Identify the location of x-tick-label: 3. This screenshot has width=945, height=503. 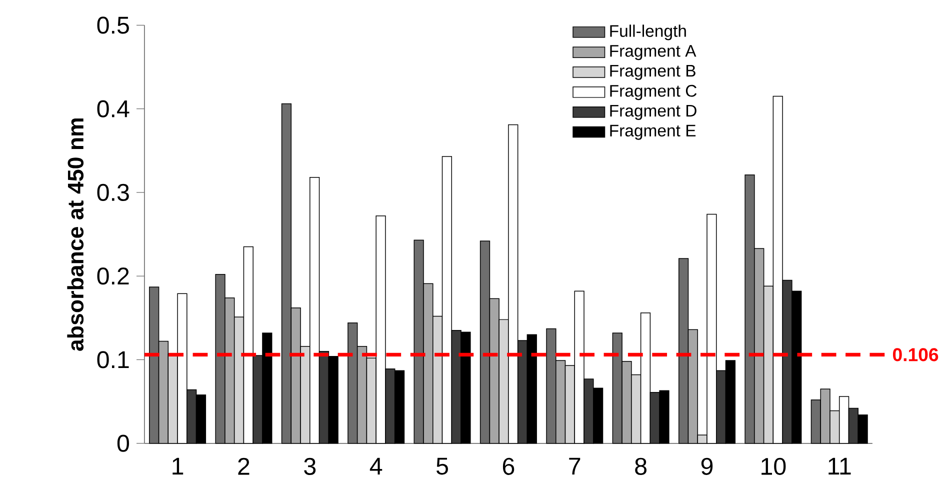
(310, 466).